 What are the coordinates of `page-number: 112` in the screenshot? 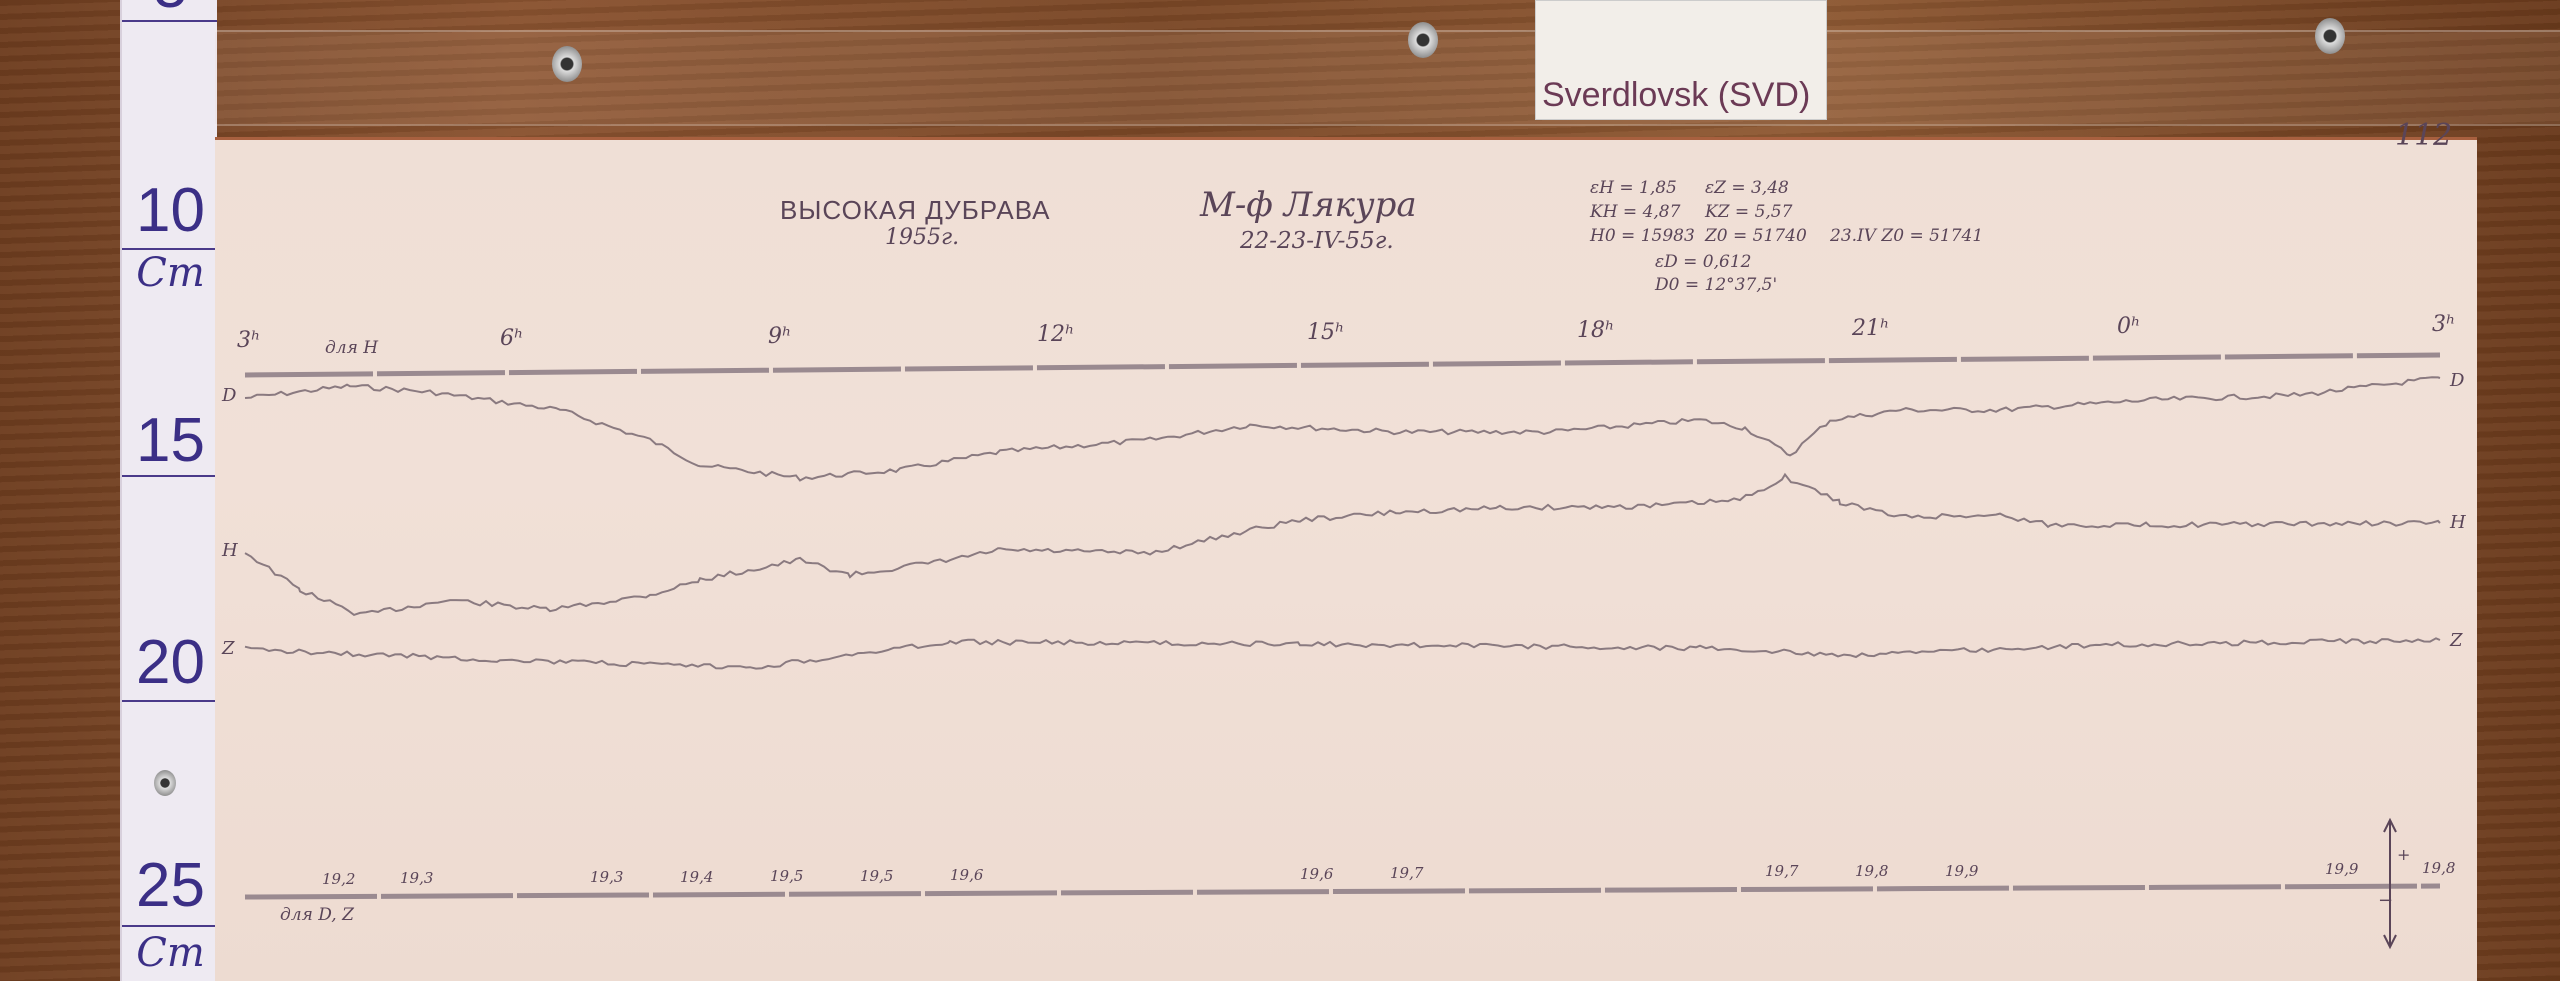 It's located at (2424, 135).